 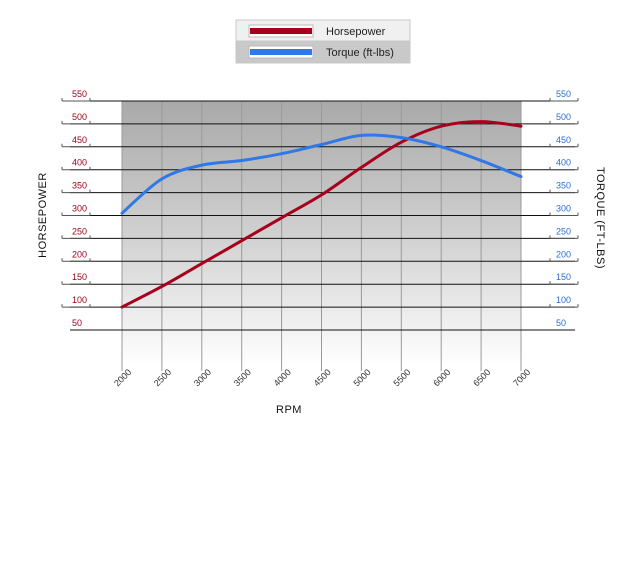 What do you see at coordinates (563, 117) in the screenshot?
I see `y-tick-label-right: 500` at bounding box center [563, 117].